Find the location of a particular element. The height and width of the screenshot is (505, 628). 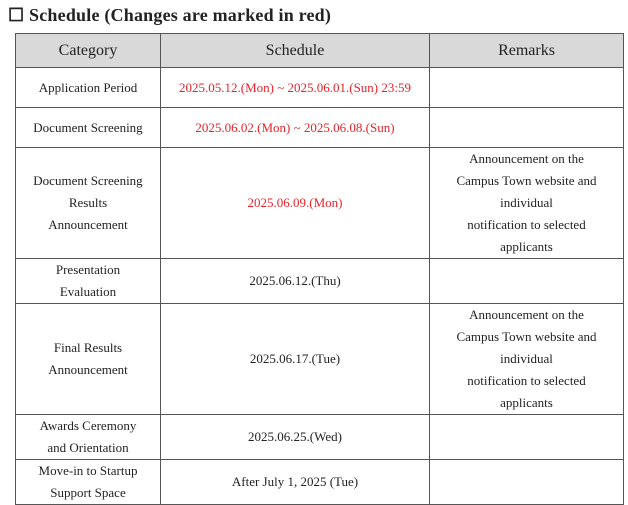

category-line: Evaluation is located at coordinates (88, 291).